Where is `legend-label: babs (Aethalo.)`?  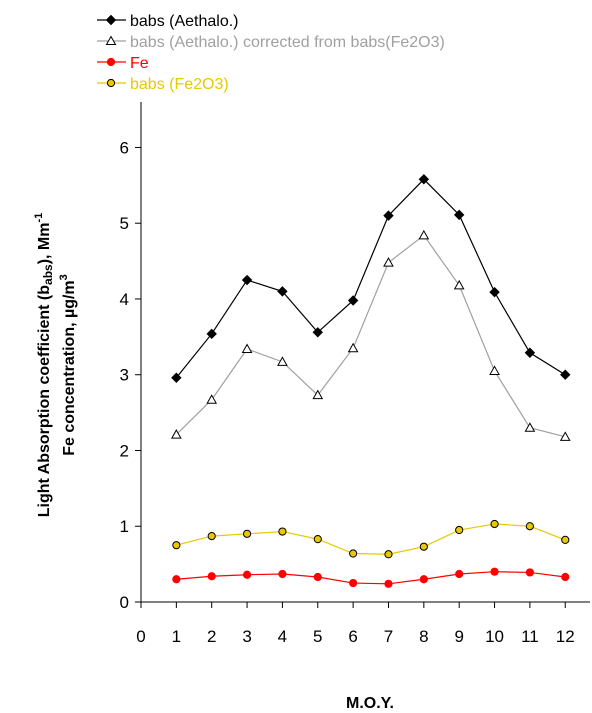 legend-label: babs (Aethalo.) is located at coordinates (184, 21).